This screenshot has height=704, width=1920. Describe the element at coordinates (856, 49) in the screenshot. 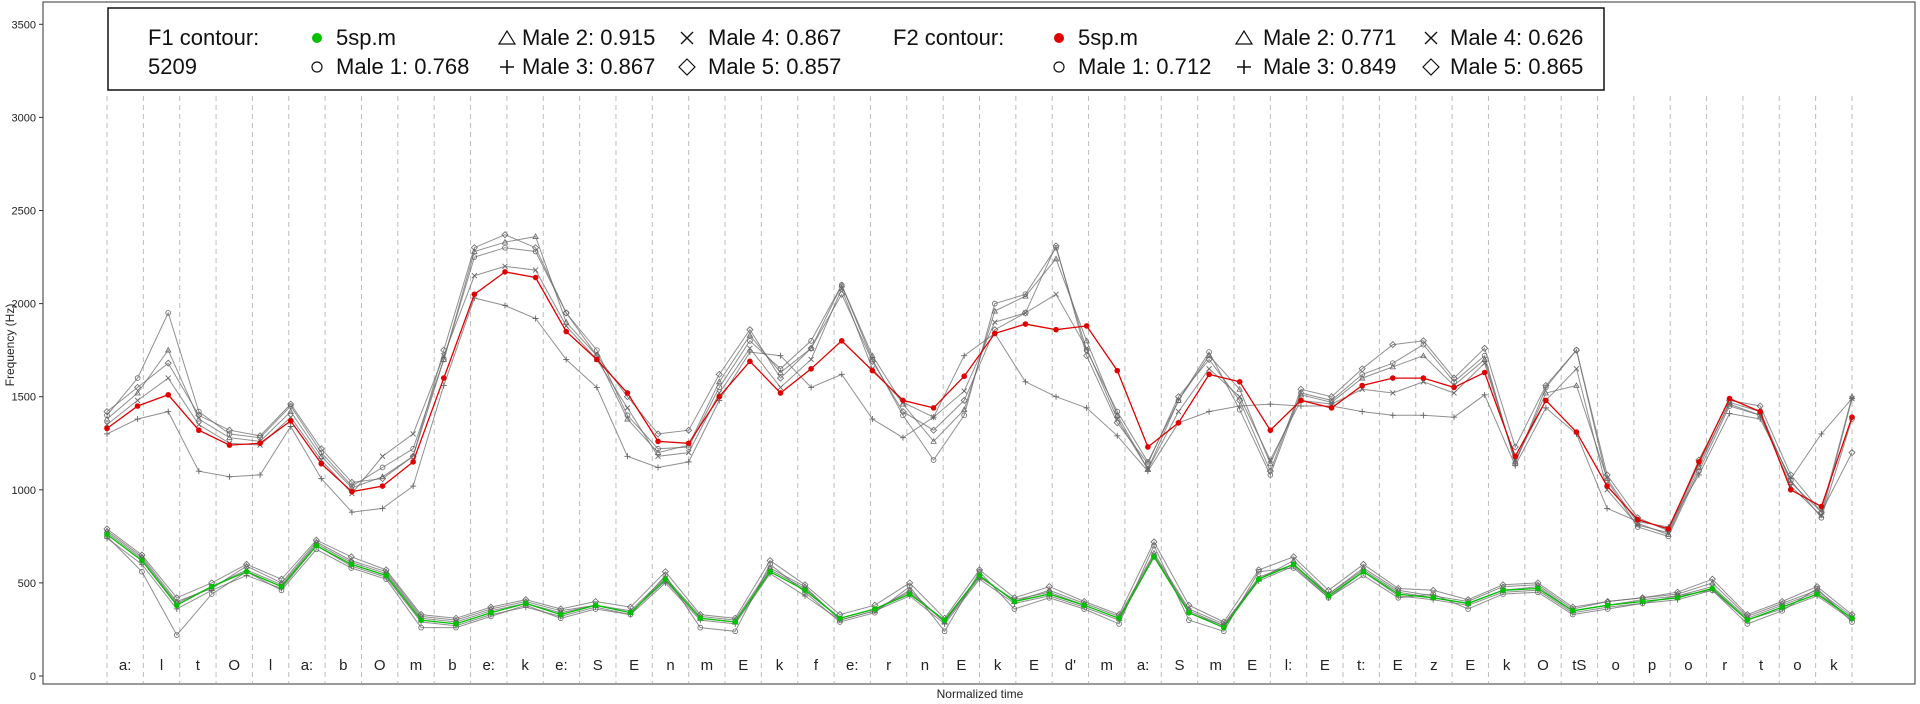

I see `legend-box` at that location.